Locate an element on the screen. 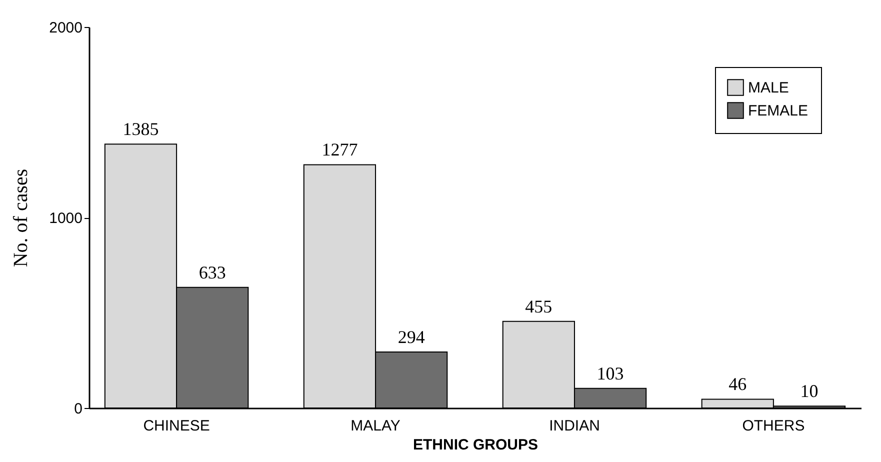 This screenshot has width=881, height=462. legend-label: FEMALE is located at coordinates (778, 111).